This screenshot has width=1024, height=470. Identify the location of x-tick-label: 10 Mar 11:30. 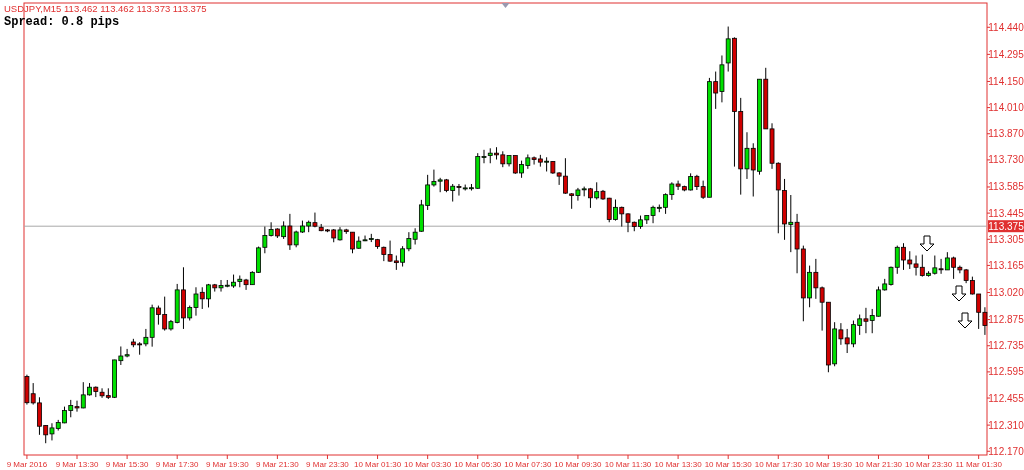
(628, 464).